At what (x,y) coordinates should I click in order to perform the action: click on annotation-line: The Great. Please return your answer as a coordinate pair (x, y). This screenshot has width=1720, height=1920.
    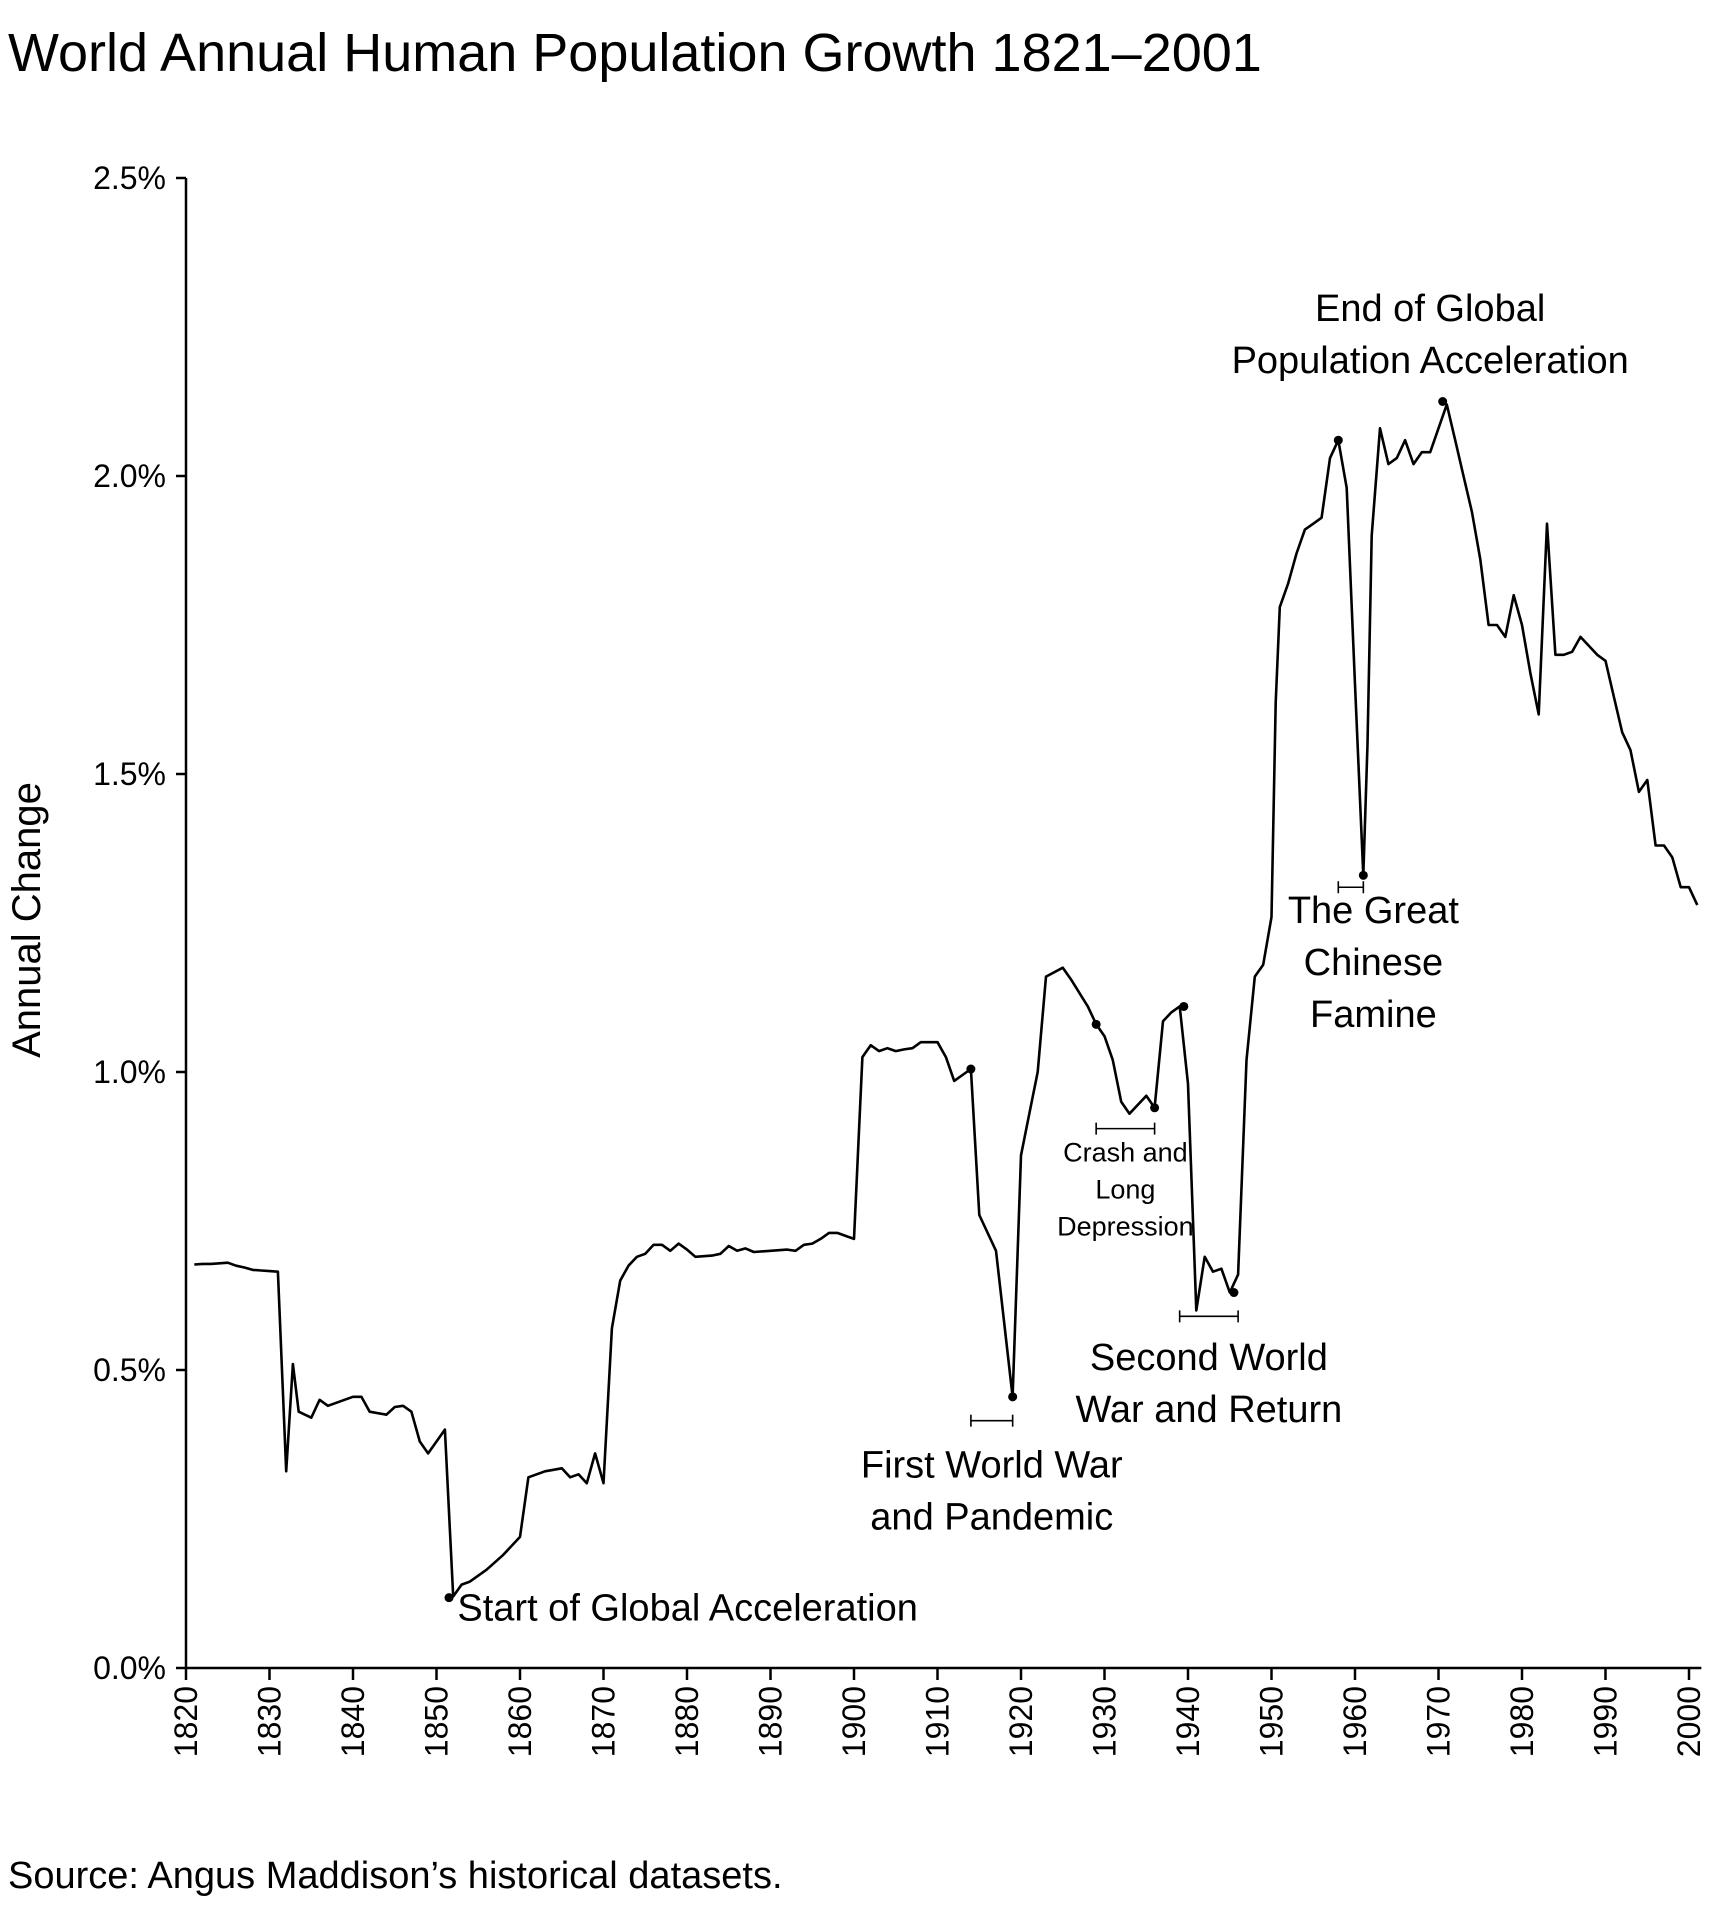
    Looking at the image, I should click on (1374, 911).